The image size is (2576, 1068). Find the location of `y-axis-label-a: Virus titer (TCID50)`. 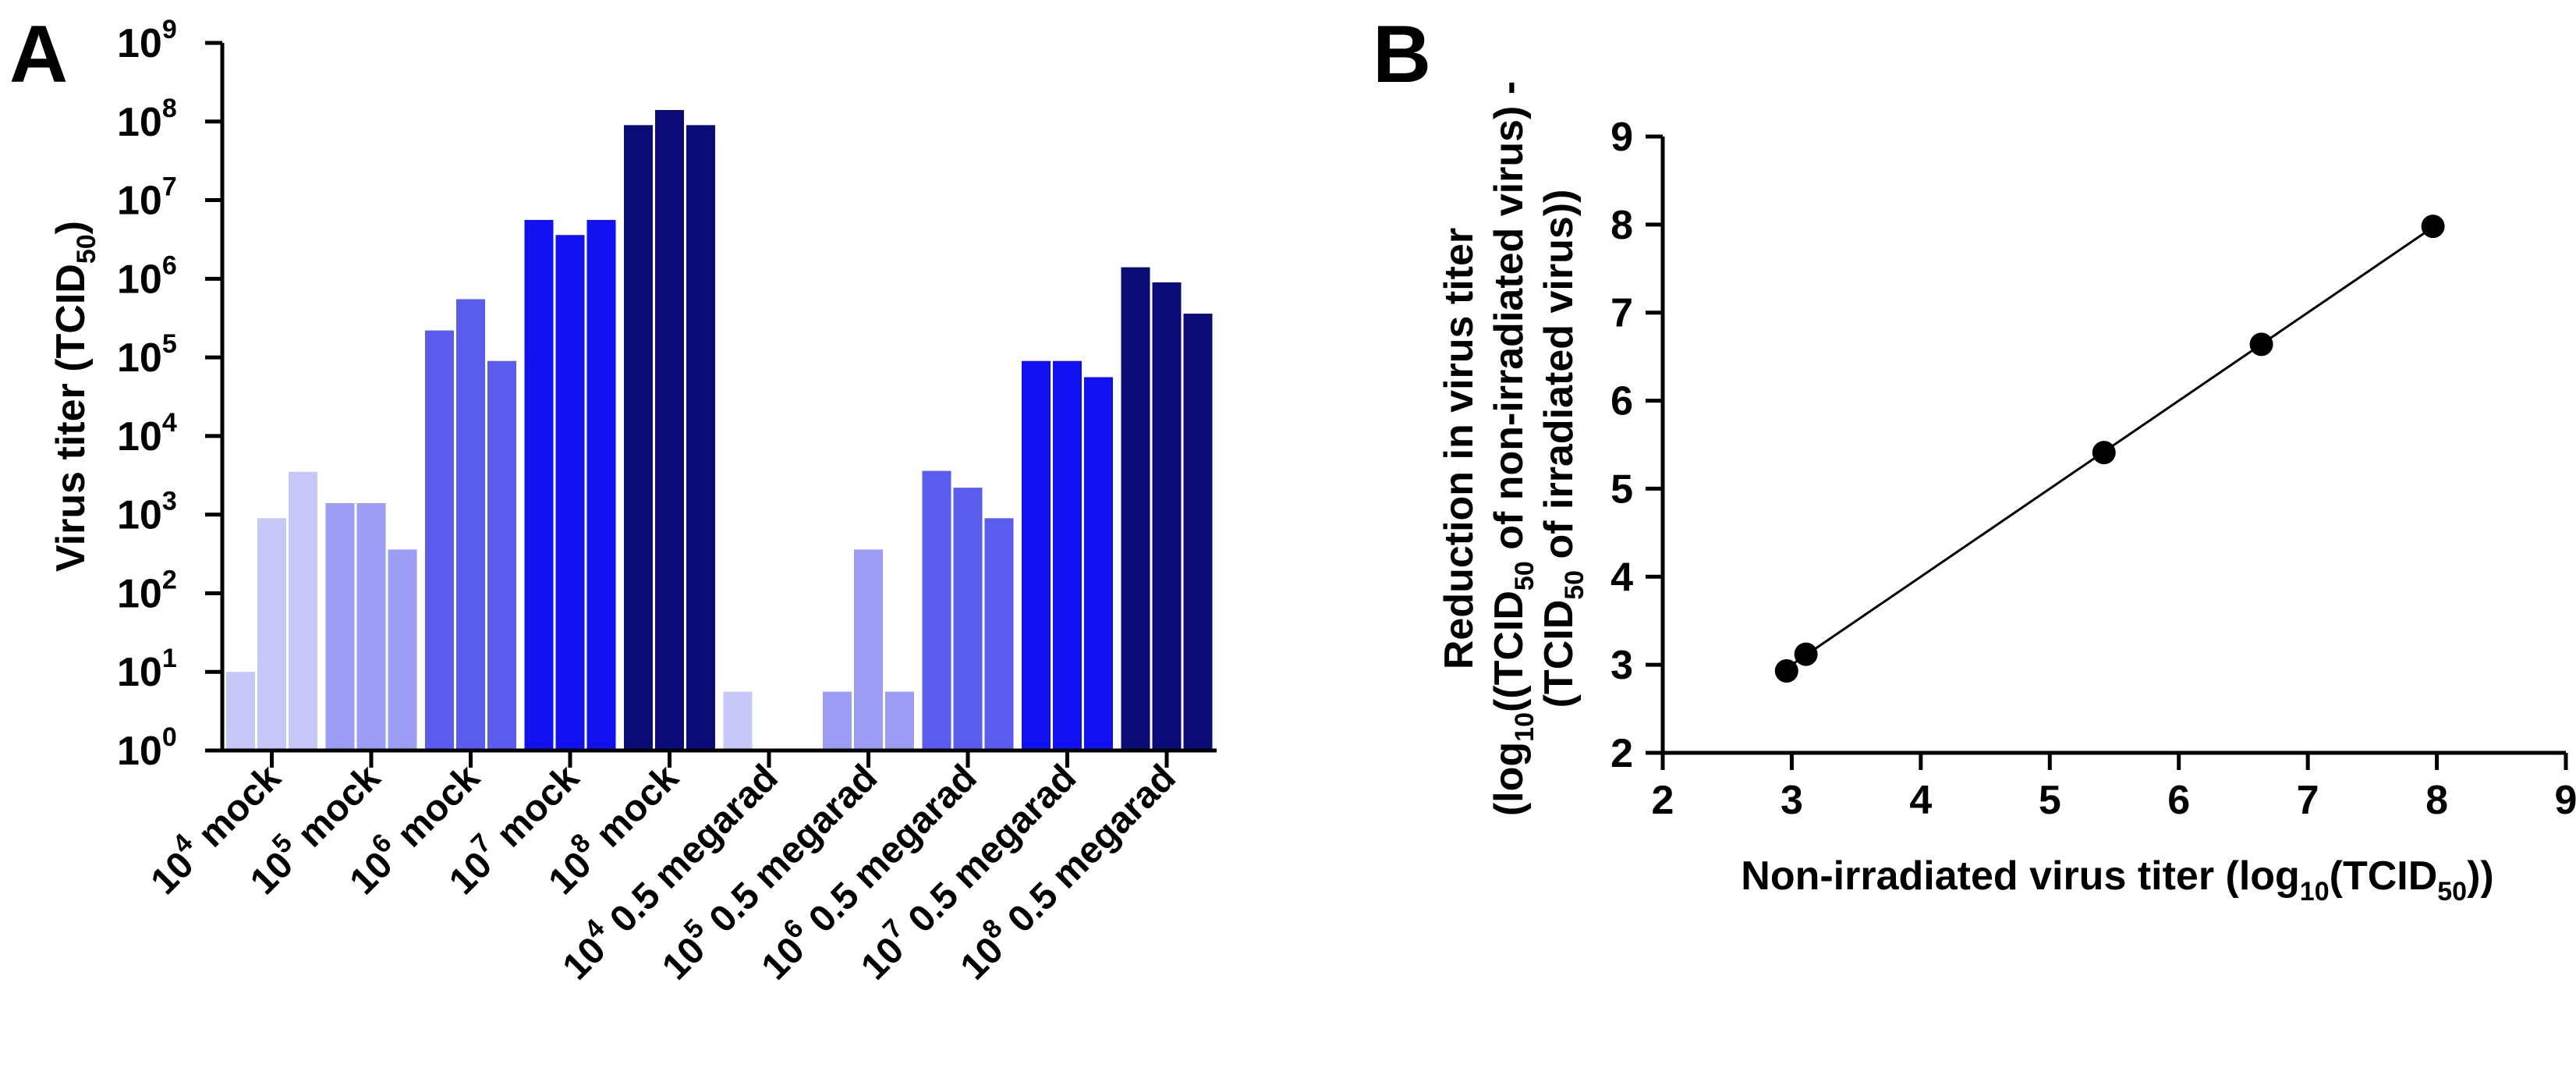

y-axis-label-a: Virus titer (TCID50) is located at coordinates (75, 396).